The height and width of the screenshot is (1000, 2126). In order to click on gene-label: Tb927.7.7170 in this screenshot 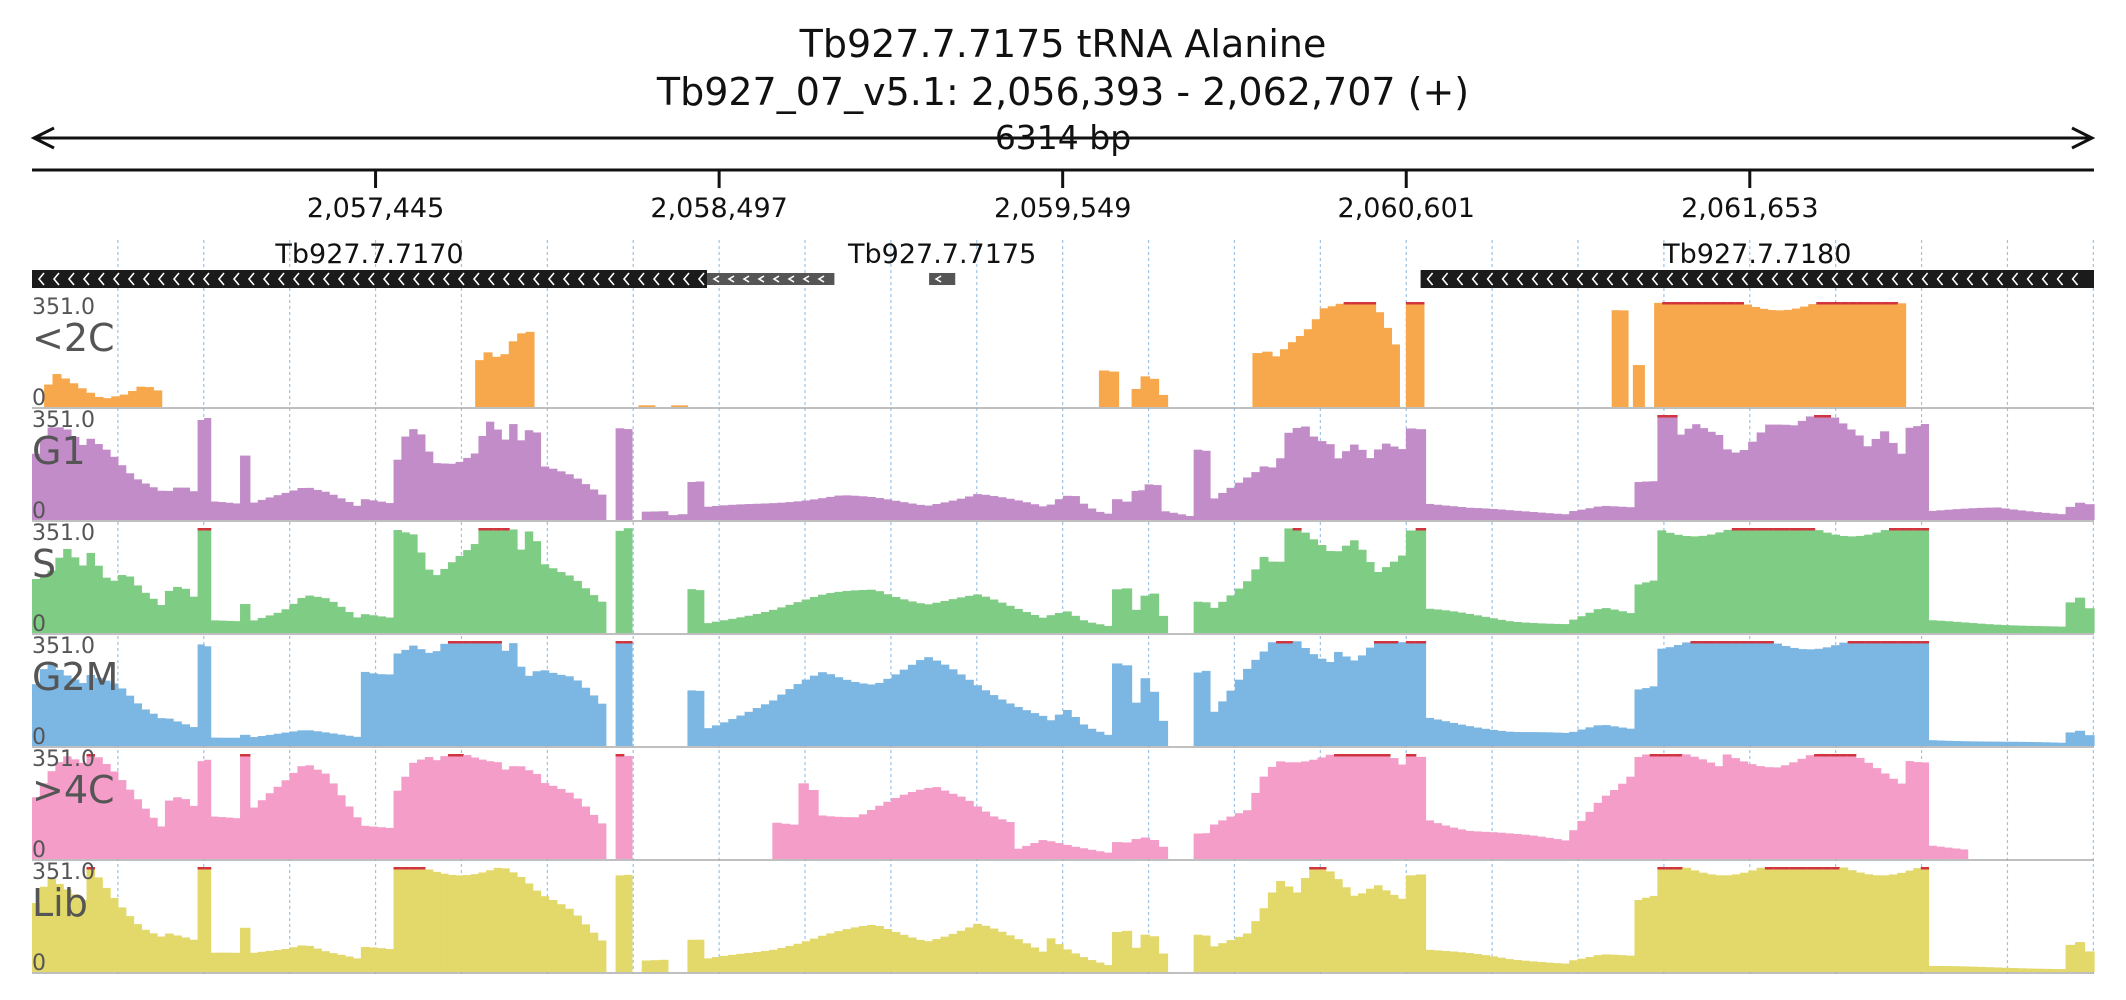, I will do `click(368, 254)`.